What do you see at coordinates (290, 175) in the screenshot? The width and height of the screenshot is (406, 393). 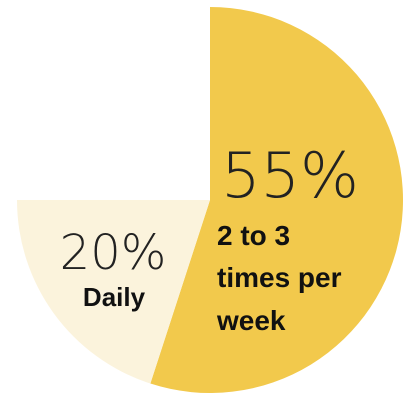 I see `percent-label-55: 55%` at bounding box center [290, 175].